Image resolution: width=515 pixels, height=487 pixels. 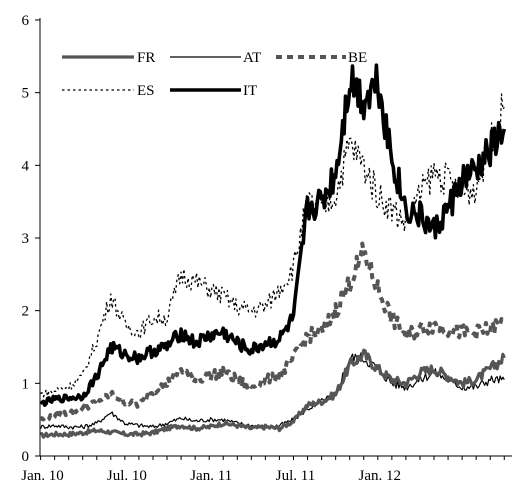 What do you see at coordinates (252, 58) in the screenshot?
I see `legend-label-at: AT` at bounding box center [252, 58].